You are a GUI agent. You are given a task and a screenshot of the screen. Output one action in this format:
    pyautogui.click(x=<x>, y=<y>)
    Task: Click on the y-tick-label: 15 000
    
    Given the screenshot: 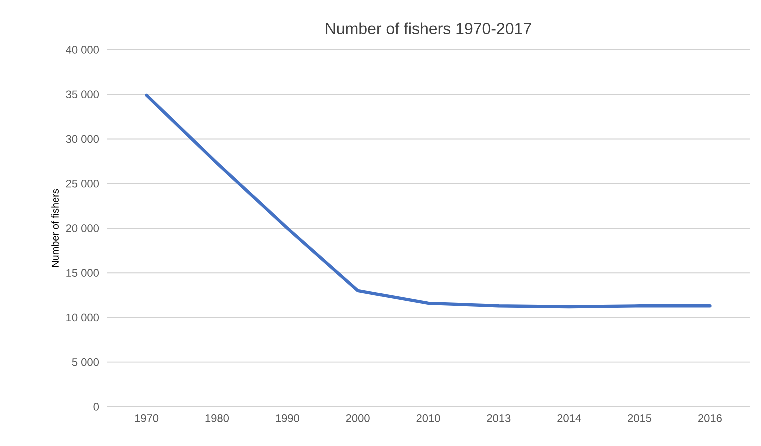 What is the action you would take?
    pyautogui.click(x=83, y=273)
    